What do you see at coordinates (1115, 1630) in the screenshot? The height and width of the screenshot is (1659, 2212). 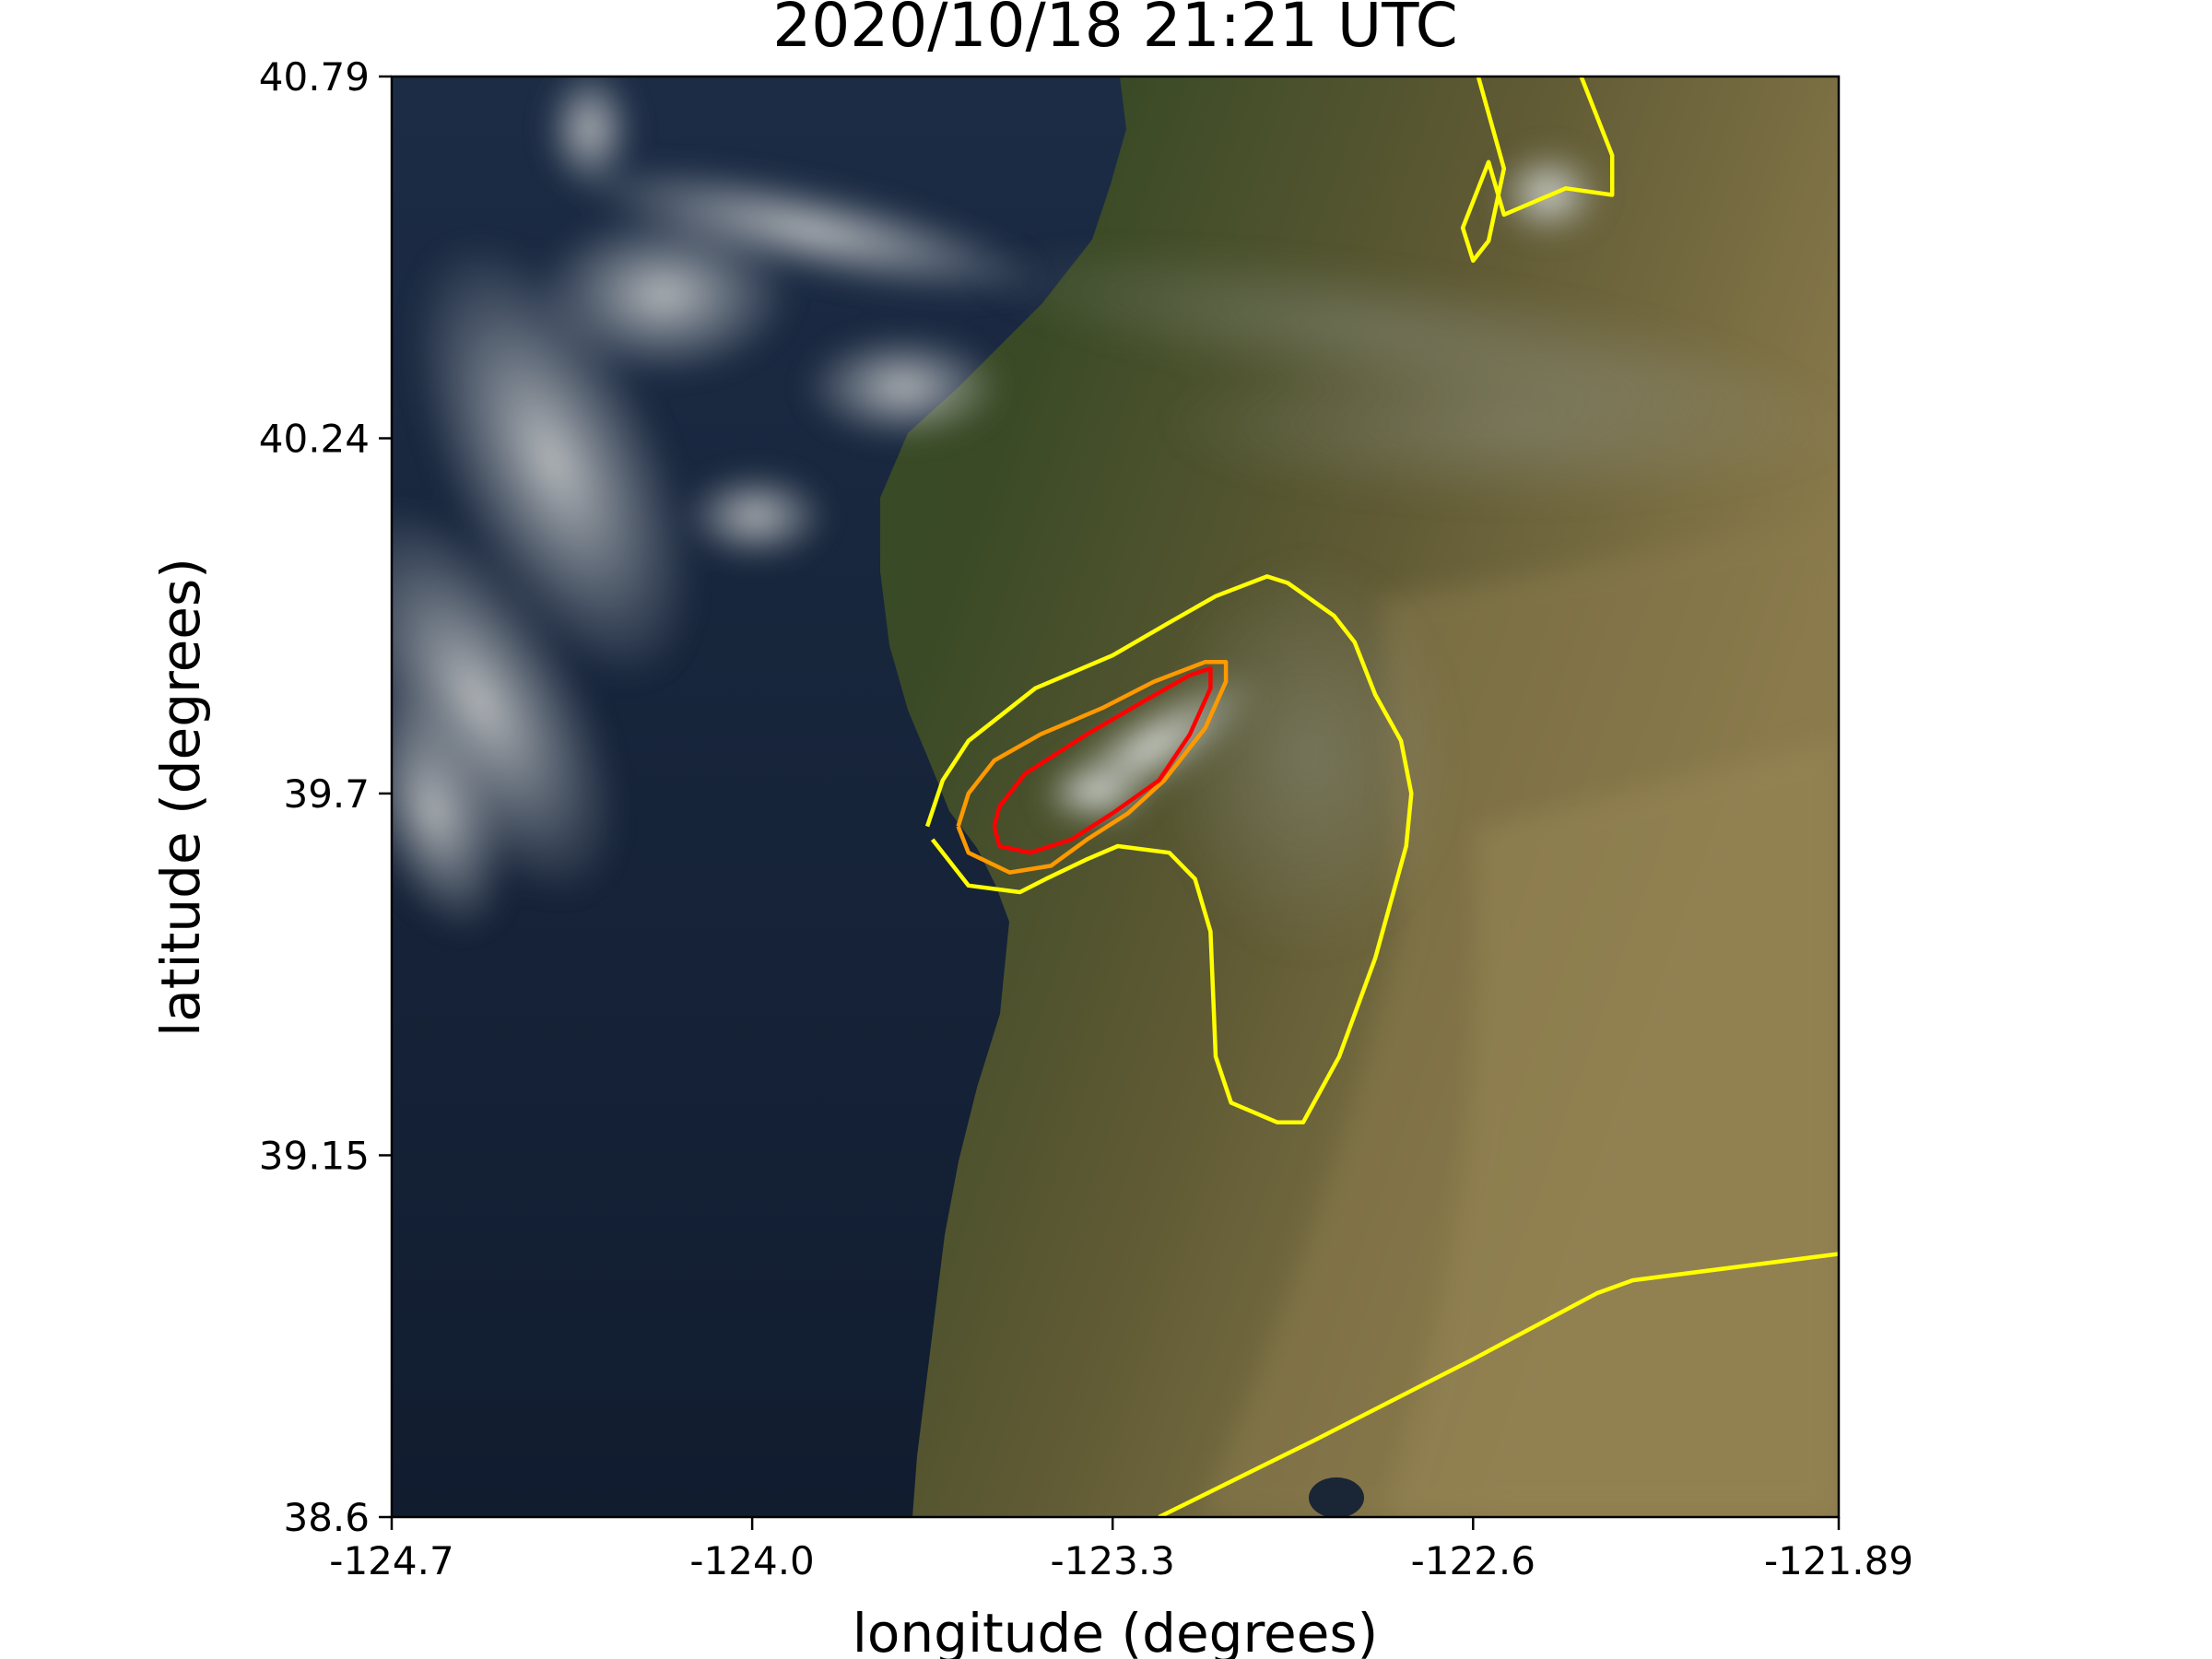 I see `x-axis-label: longitude (degrees)` at bounding box center [1115, 1630].